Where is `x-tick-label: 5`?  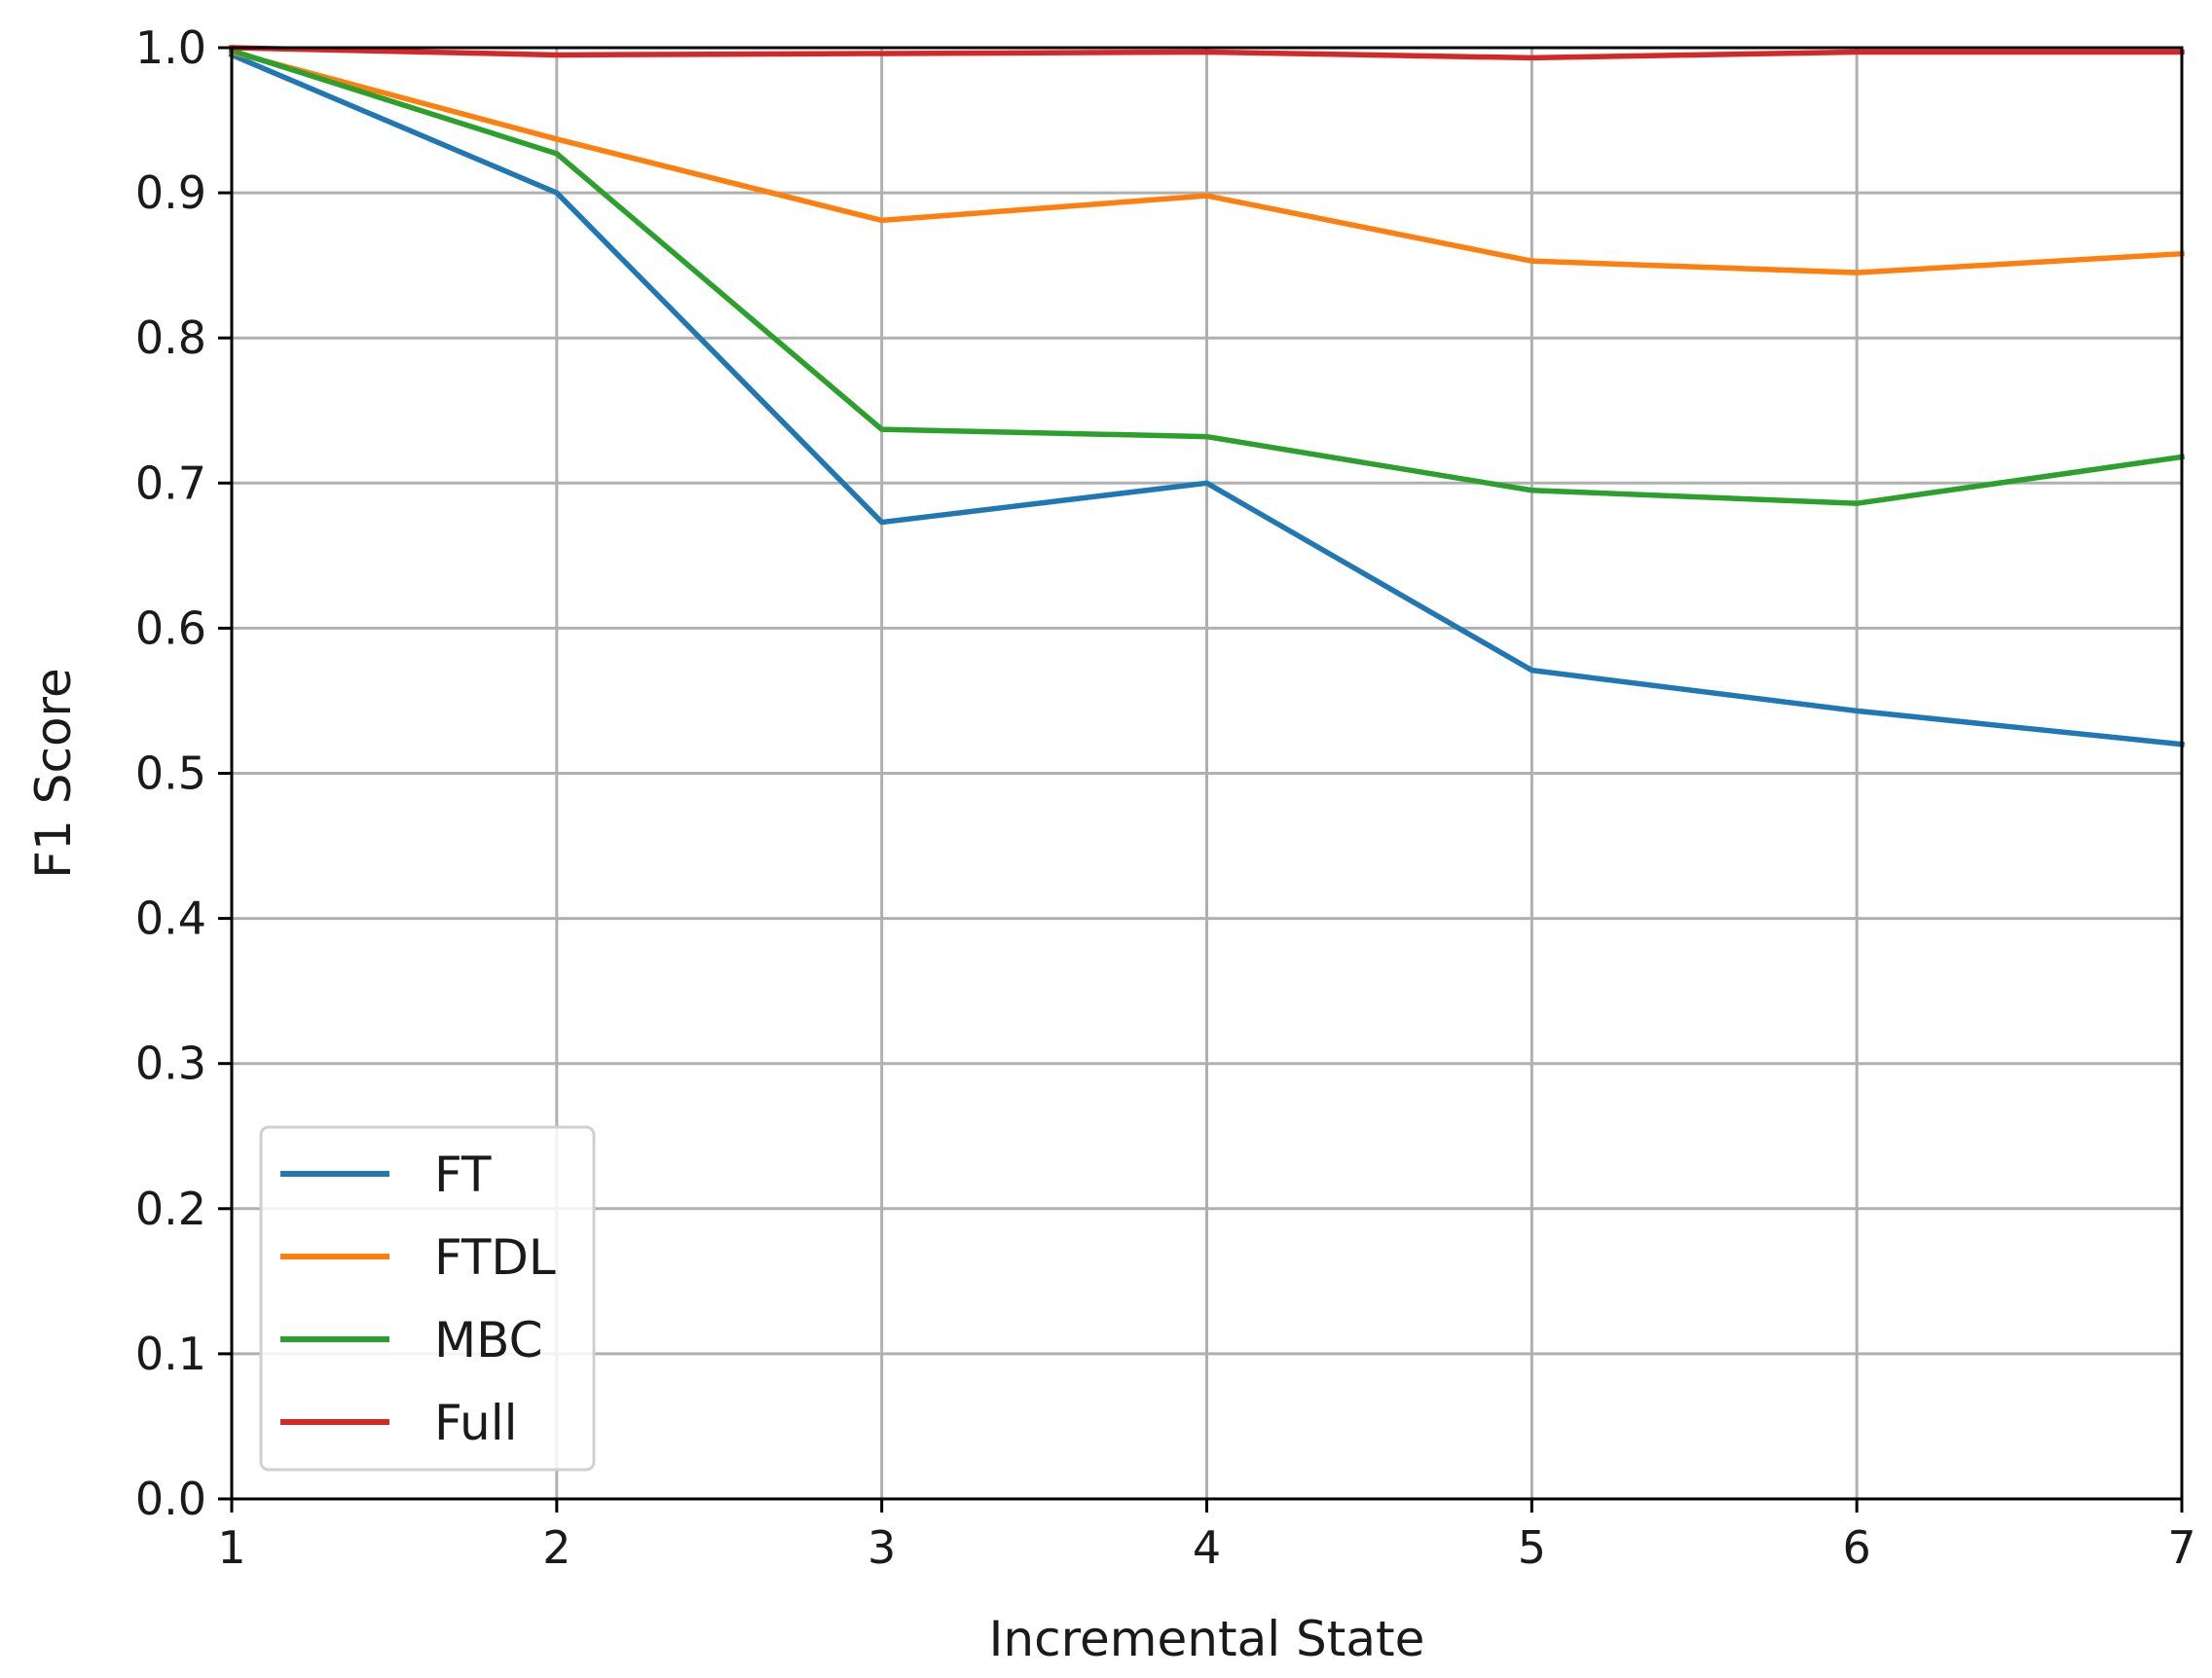 x-tick-label: 5 is located at coordinates (1532, 1548).